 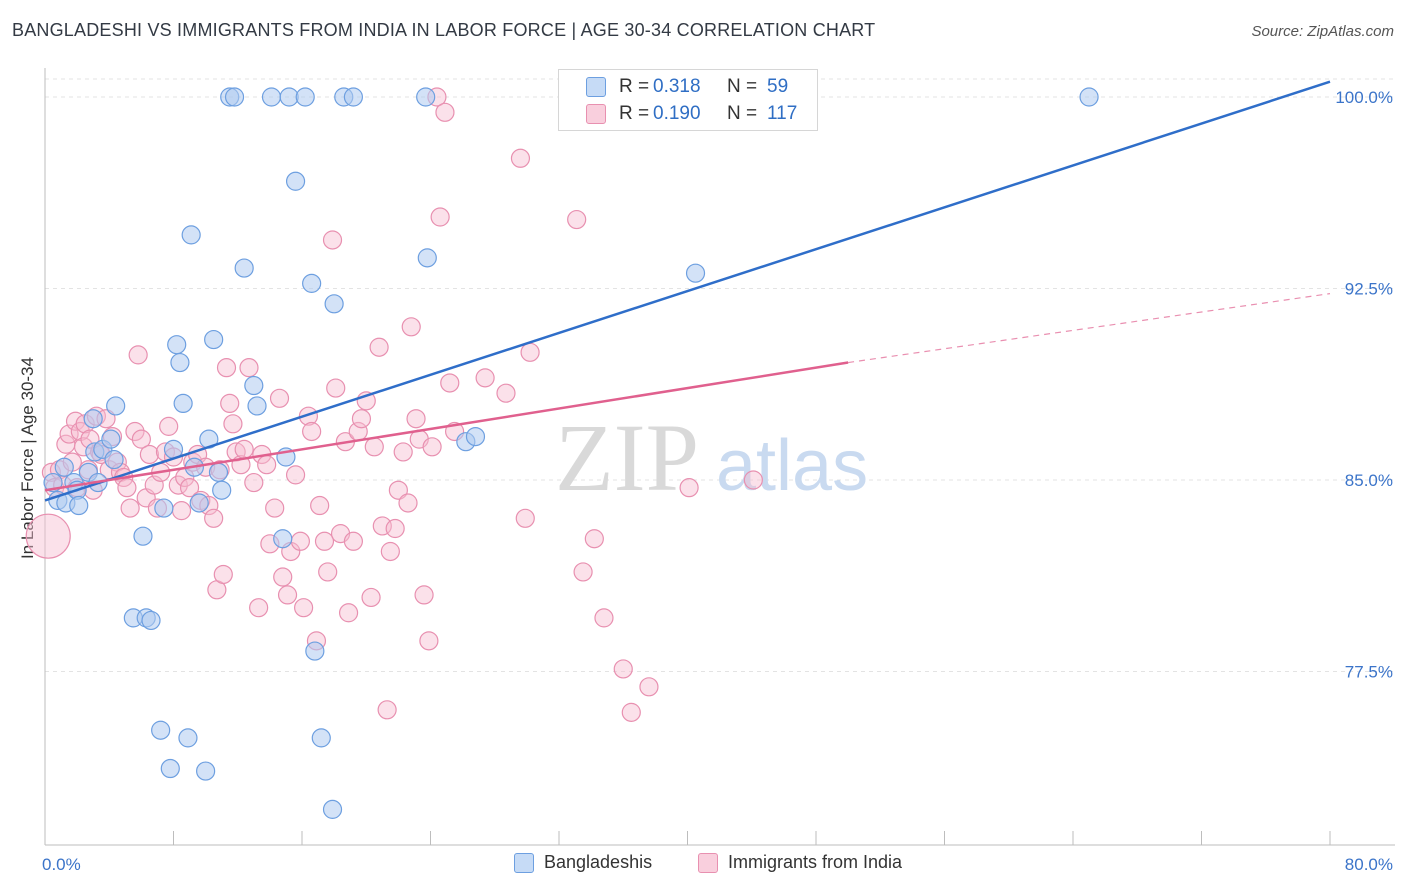 What do you see at coordinates (778, 86) in the screenshot?
I see `legend-n-value: 59` at bounding box center [778, 86].